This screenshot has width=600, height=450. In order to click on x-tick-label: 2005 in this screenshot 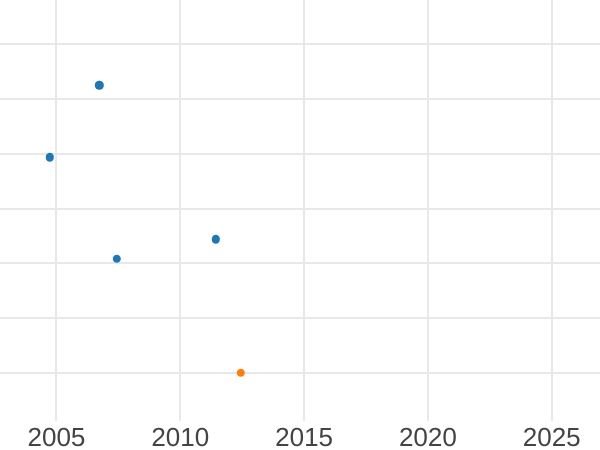, I will do `click(56, 436)`.